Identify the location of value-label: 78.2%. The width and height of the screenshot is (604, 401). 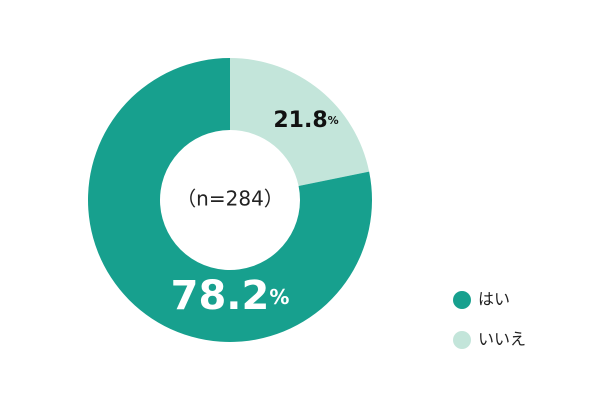
(230, 296).